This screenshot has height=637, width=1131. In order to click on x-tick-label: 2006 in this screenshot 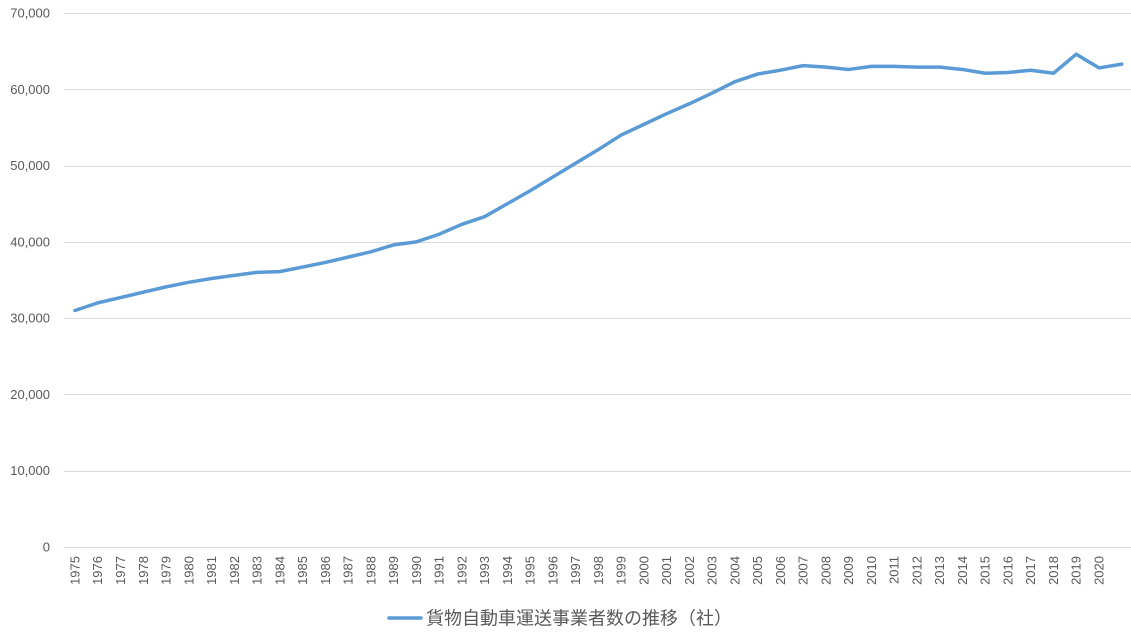, I will do `click(780, 570)`.